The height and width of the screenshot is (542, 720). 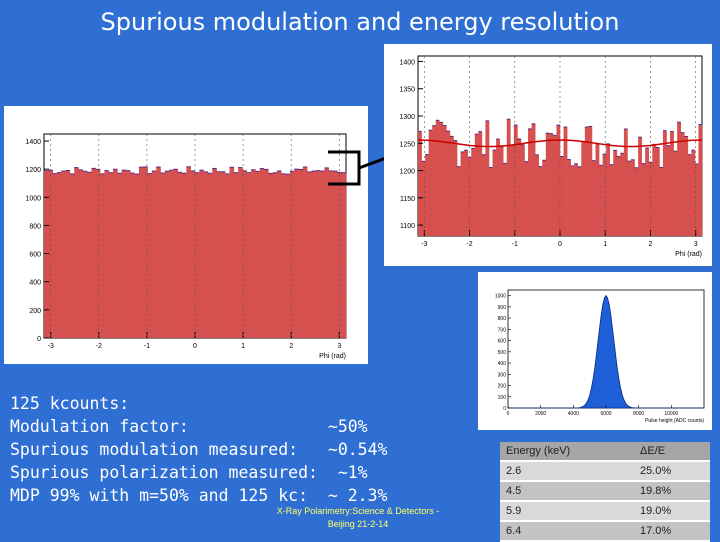 What do you see at coordinates (638, 414) in the screenshot?
I see `x-tick-label: 8000` at bounding box center [638, 414].